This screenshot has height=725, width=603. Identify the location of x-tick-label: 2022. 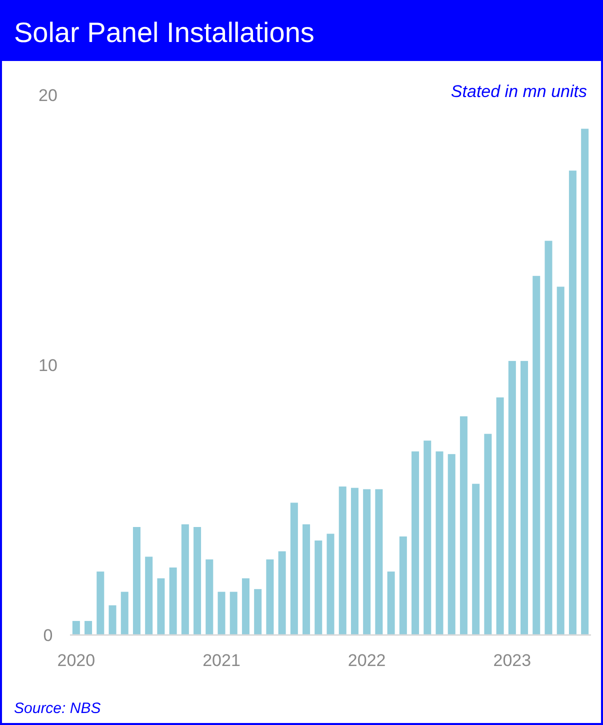
(367, 660).